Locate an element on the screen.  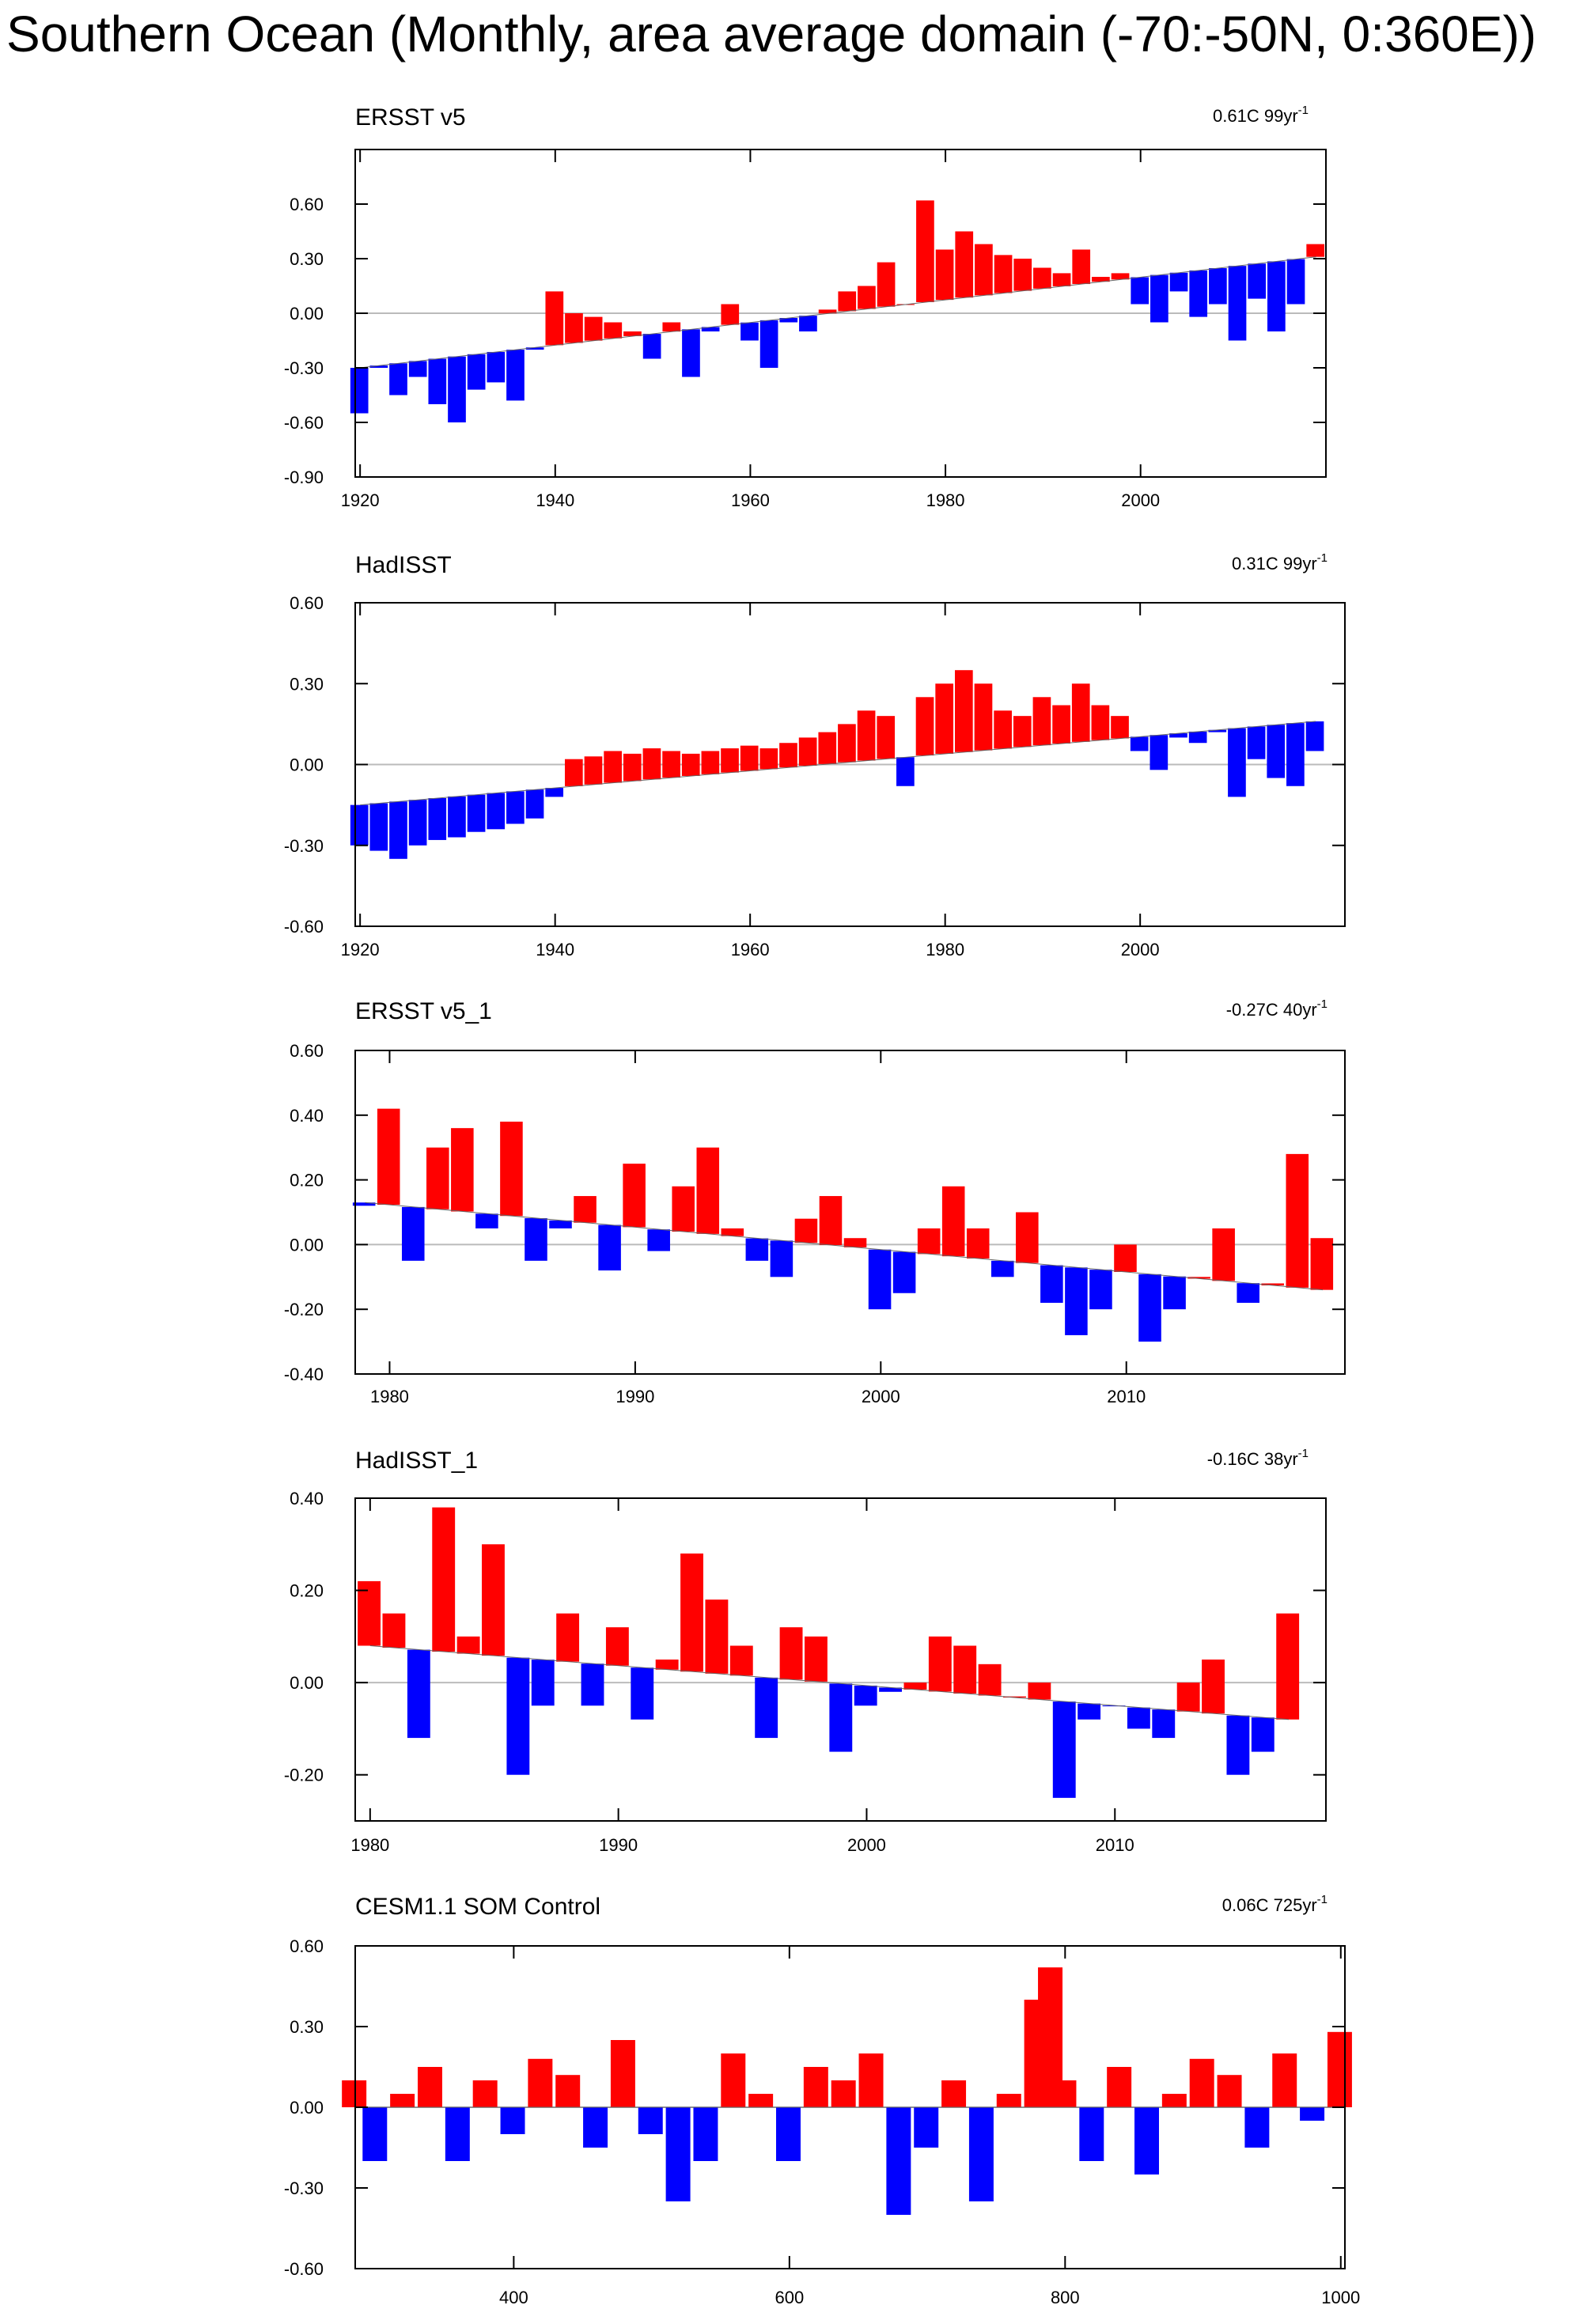
x-tick-label: 1990 is located at coordinates (618, 1845).